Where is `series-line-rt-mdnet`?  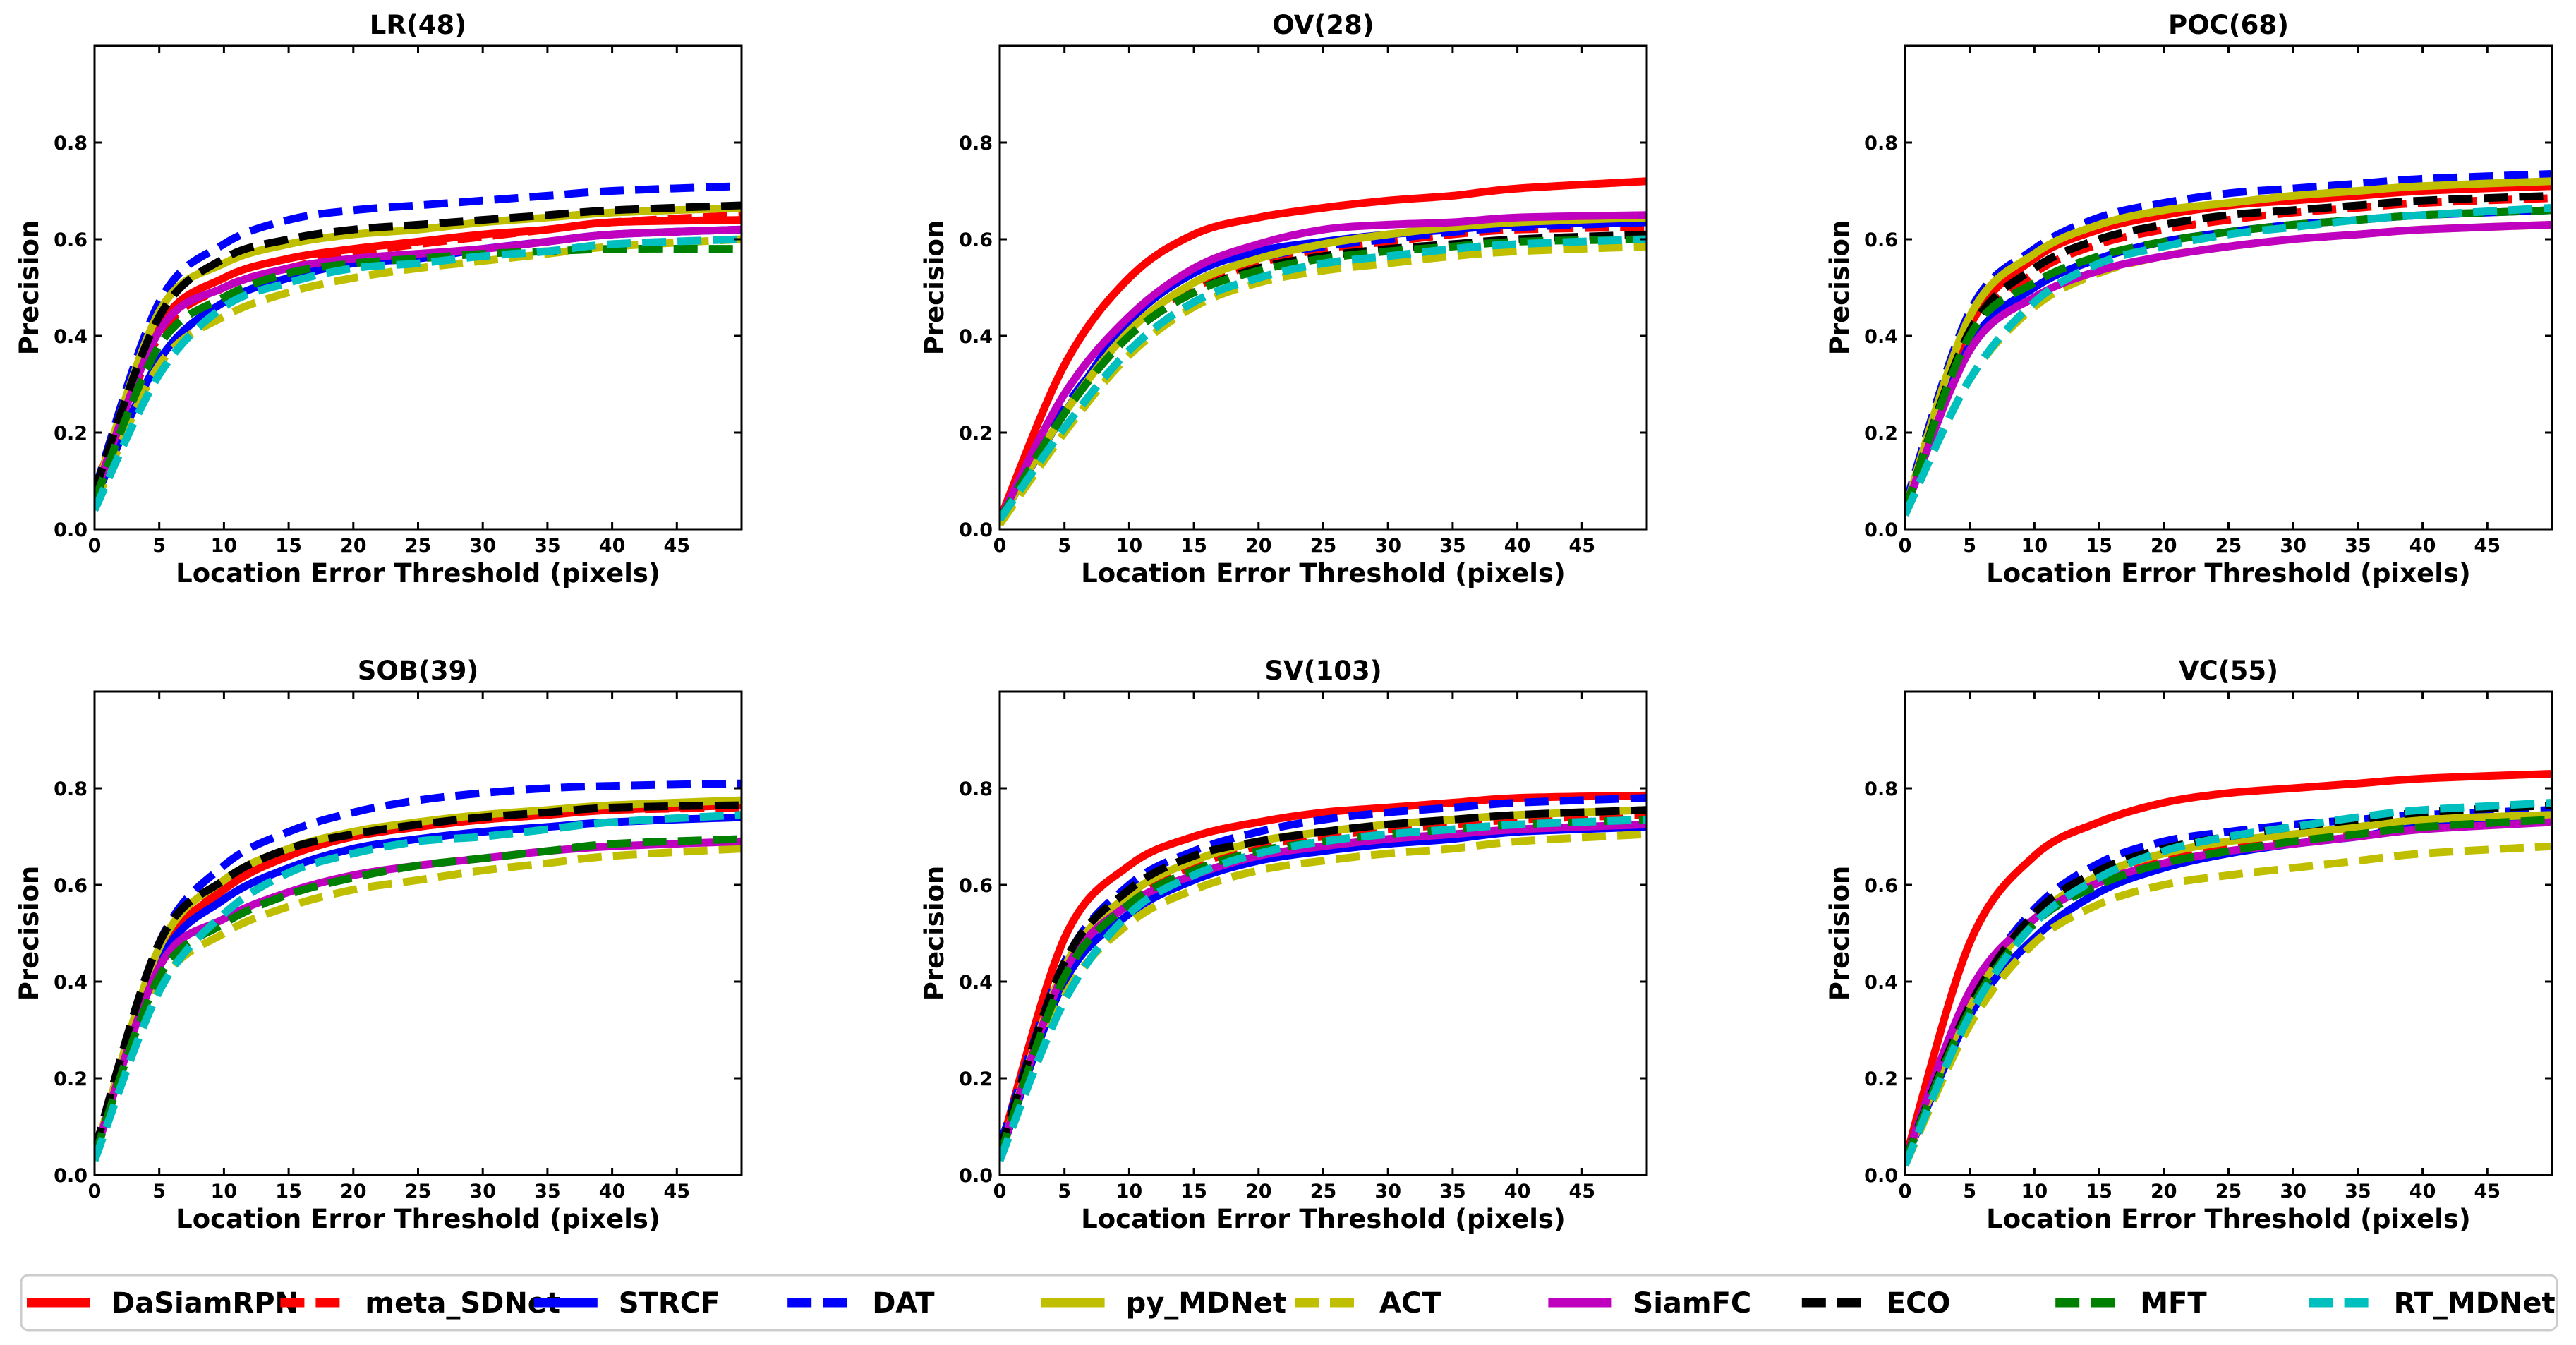 series-line-rt-mdnet is located at coordinates (2228, 983).